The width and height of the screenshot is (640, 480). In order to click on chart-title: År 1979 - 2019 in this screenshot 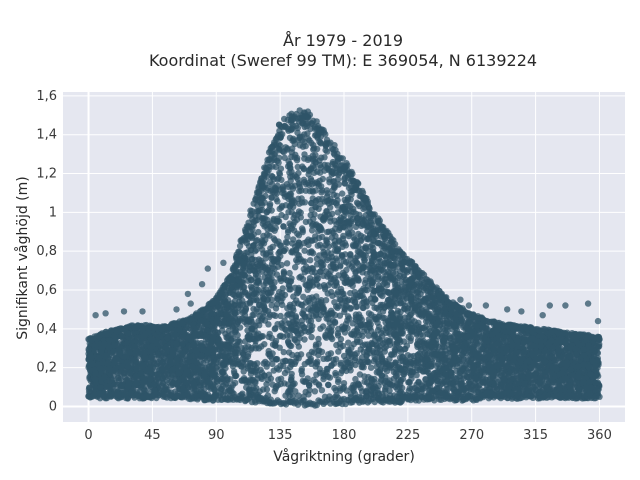, I will do `click(343, 40)`.